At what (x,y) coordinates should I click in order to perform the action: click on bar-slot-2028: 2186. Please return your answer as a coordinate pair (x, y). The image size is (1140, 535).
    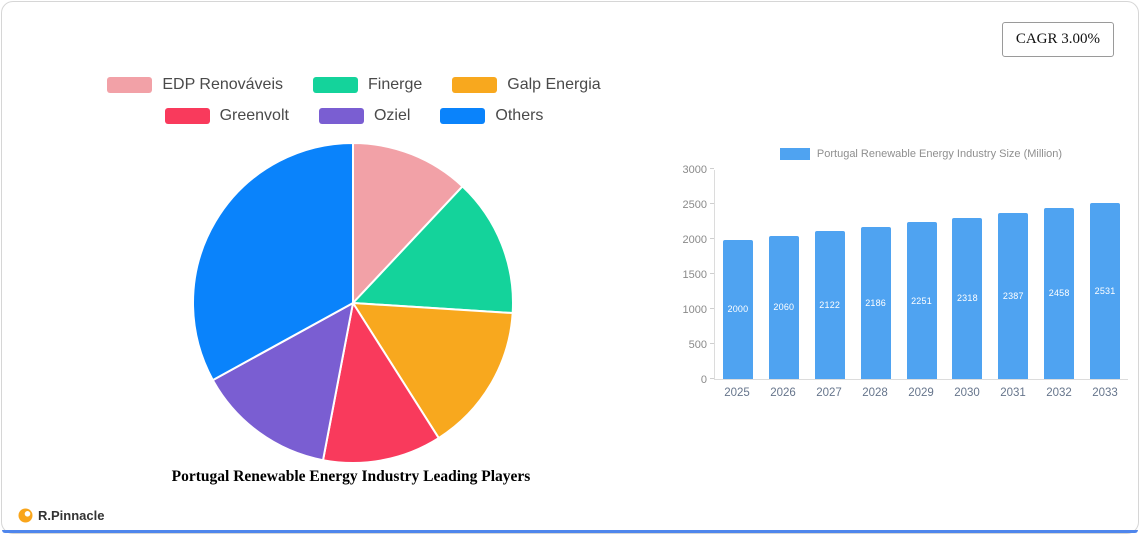
    Looking at the image, I should click on (876, 274).